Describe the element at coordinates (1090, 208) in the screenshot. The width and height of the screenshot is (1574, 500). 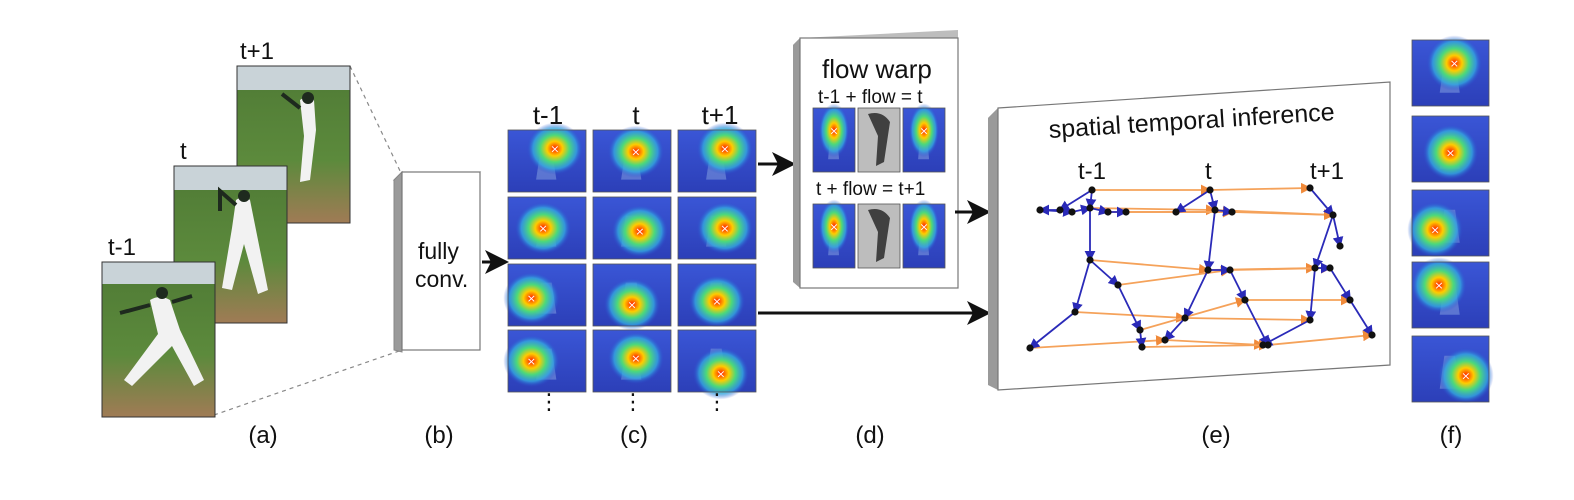
I see `graph-node-a5` at that location.